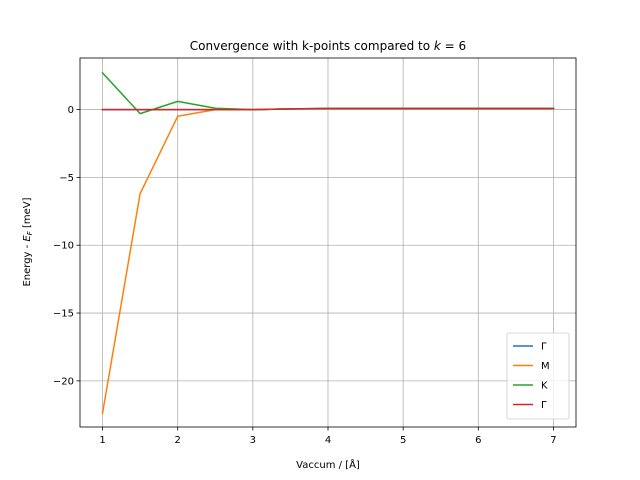 This screenshot has height=480, width=640. I want to click on x-tick-label: 6, so click(478, 440).